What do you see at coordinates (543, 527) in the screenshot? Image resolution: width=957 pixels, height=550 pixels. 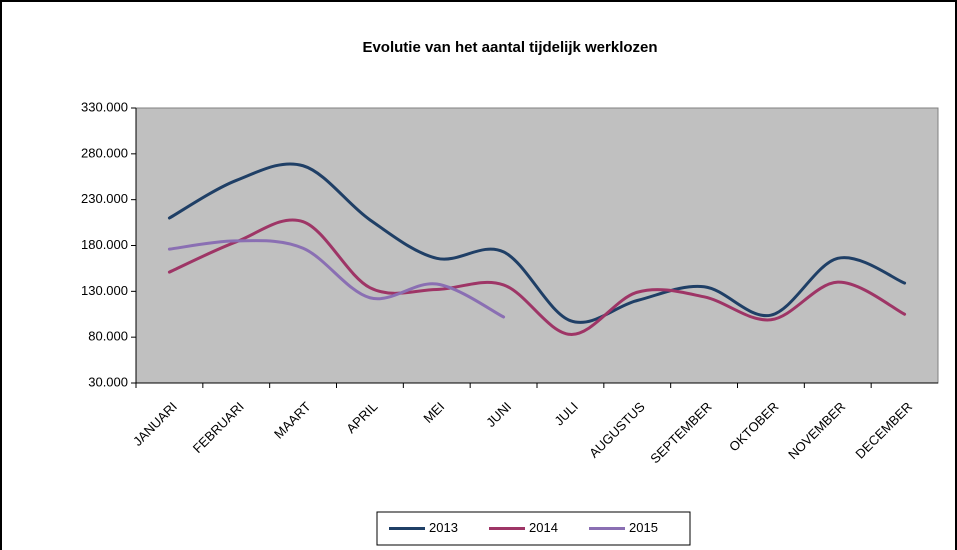 I see `legend-label: 2014` at bounding box center [543, 527].